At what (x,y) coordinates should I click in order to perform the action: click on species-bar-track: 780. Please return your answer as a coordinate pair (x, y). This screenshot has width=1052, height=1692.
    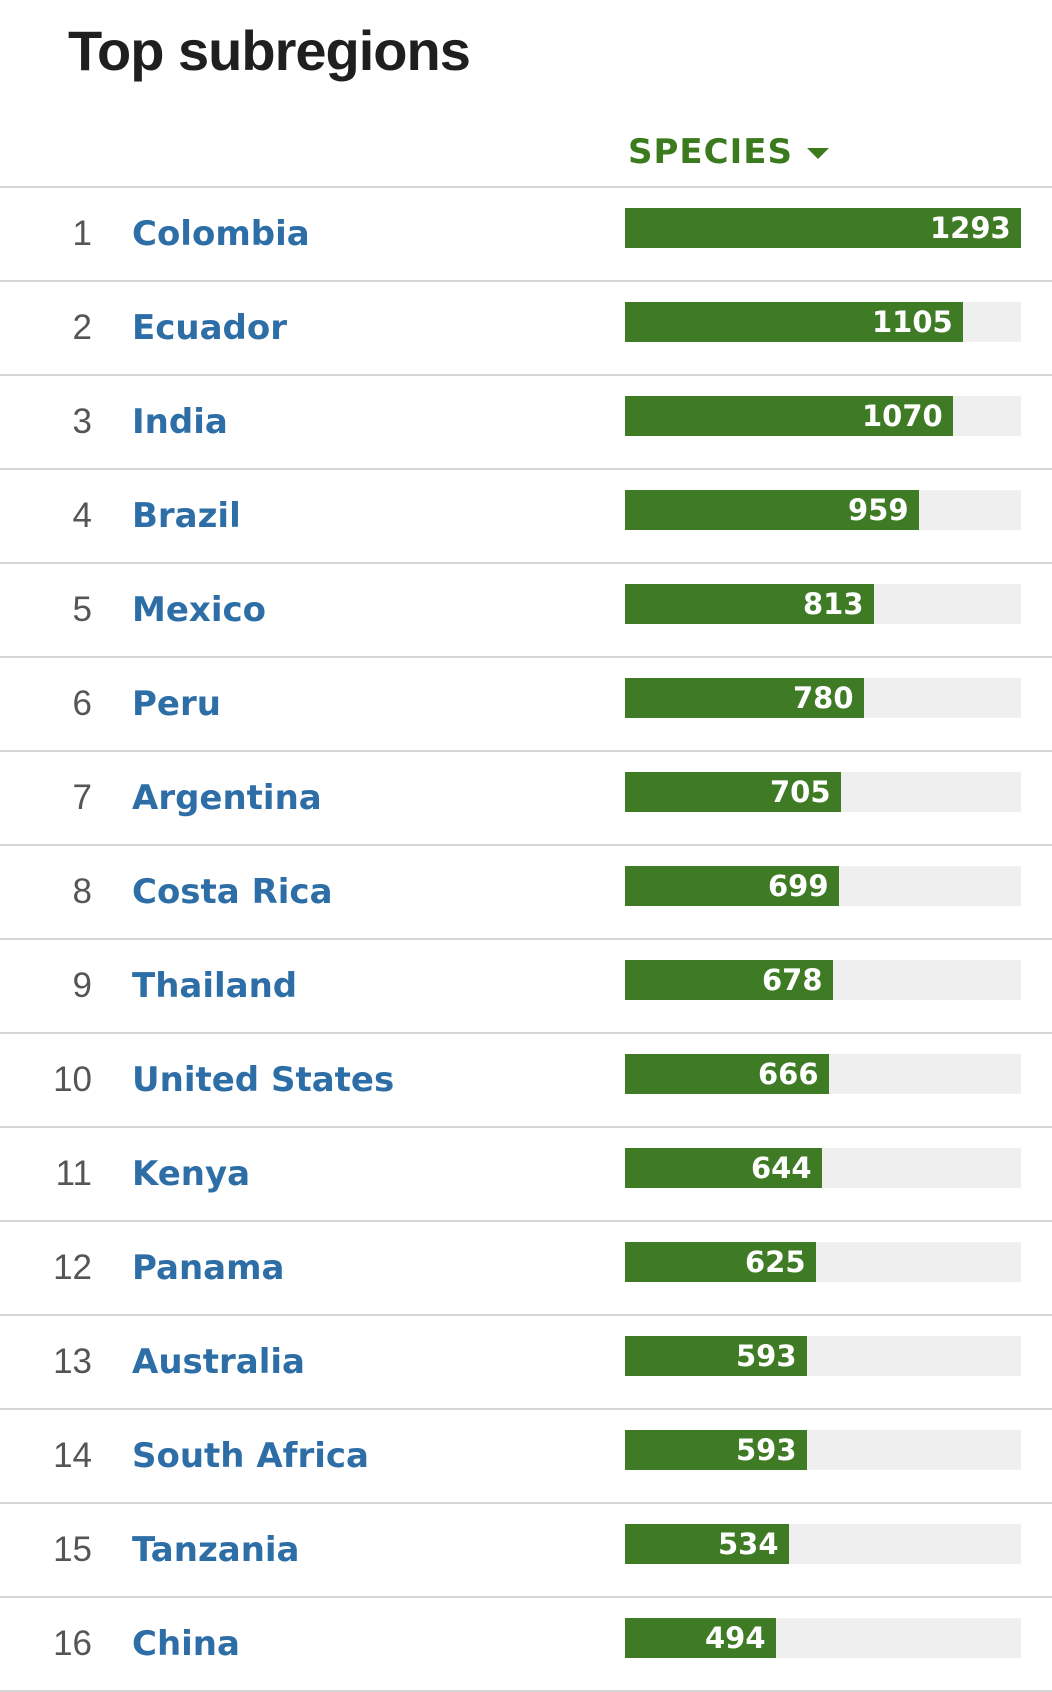
    Looking at the image, I should click on (823, 698).